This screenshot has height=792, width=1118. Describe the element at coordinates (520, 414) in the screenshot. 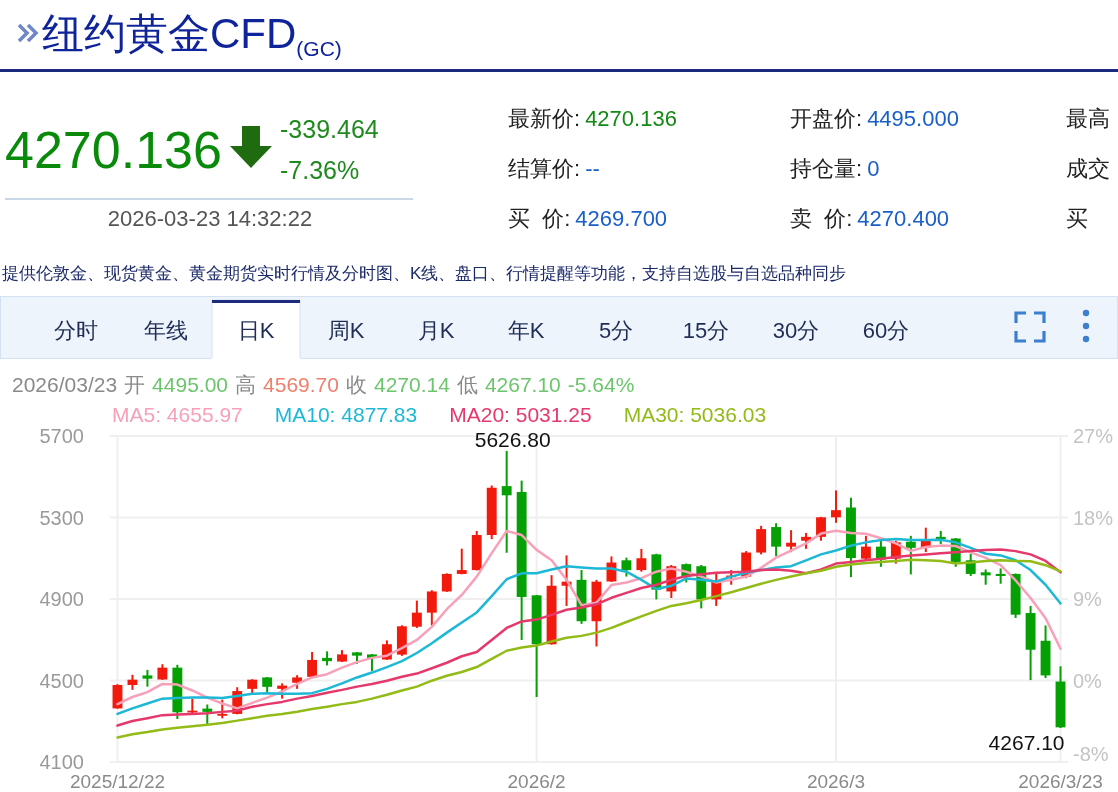

I see `text: MA20: 5031.25` at that location.